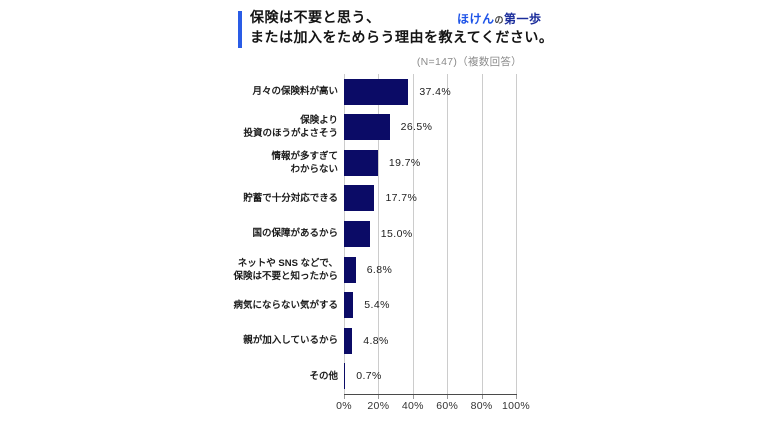 The width and height of the screenshot is (770, 433). I want to click on value-label: 37.4%, so click(435, 91).